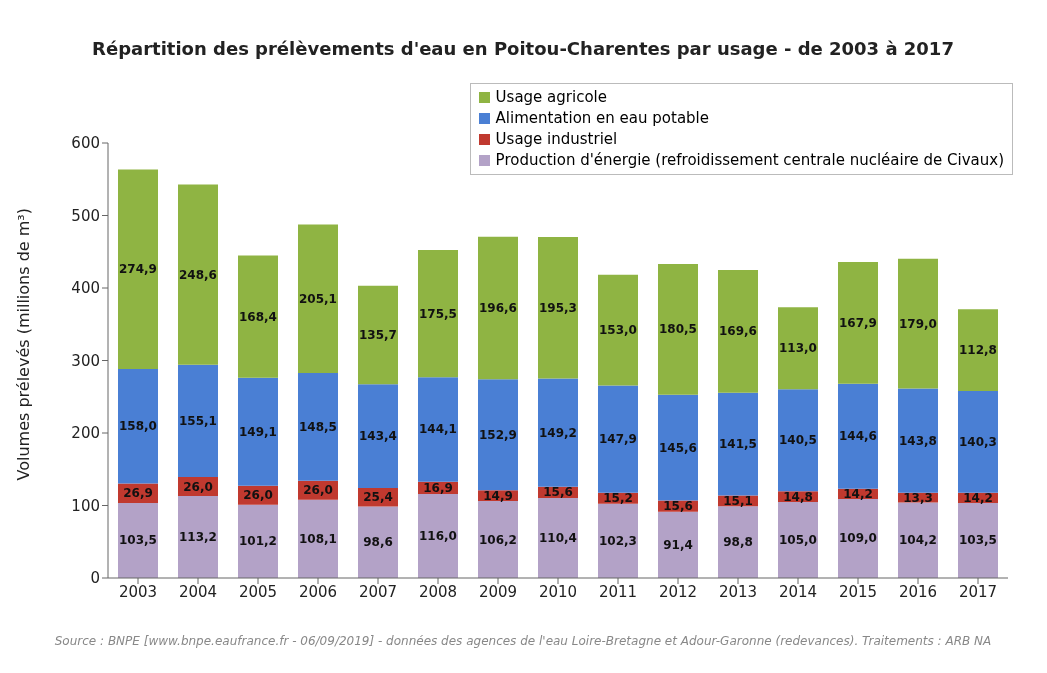 This screenshot has height=673, width=1047. I want to click on x-tick-label: 2003, so click(138, 591).